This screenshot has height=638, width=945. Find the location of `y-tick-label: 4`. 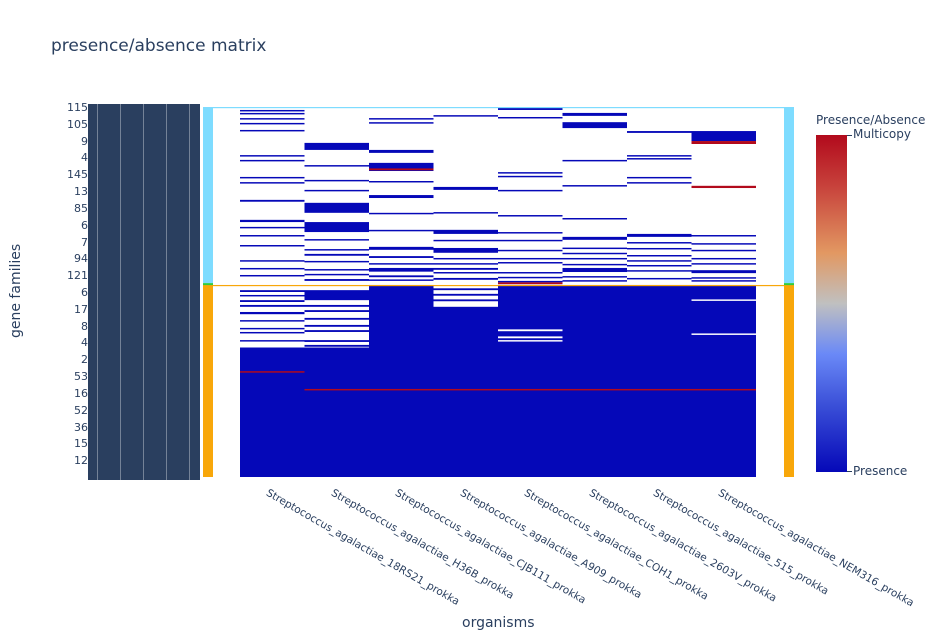

y-tick-label: 4 is located at coordinates (84, 158).